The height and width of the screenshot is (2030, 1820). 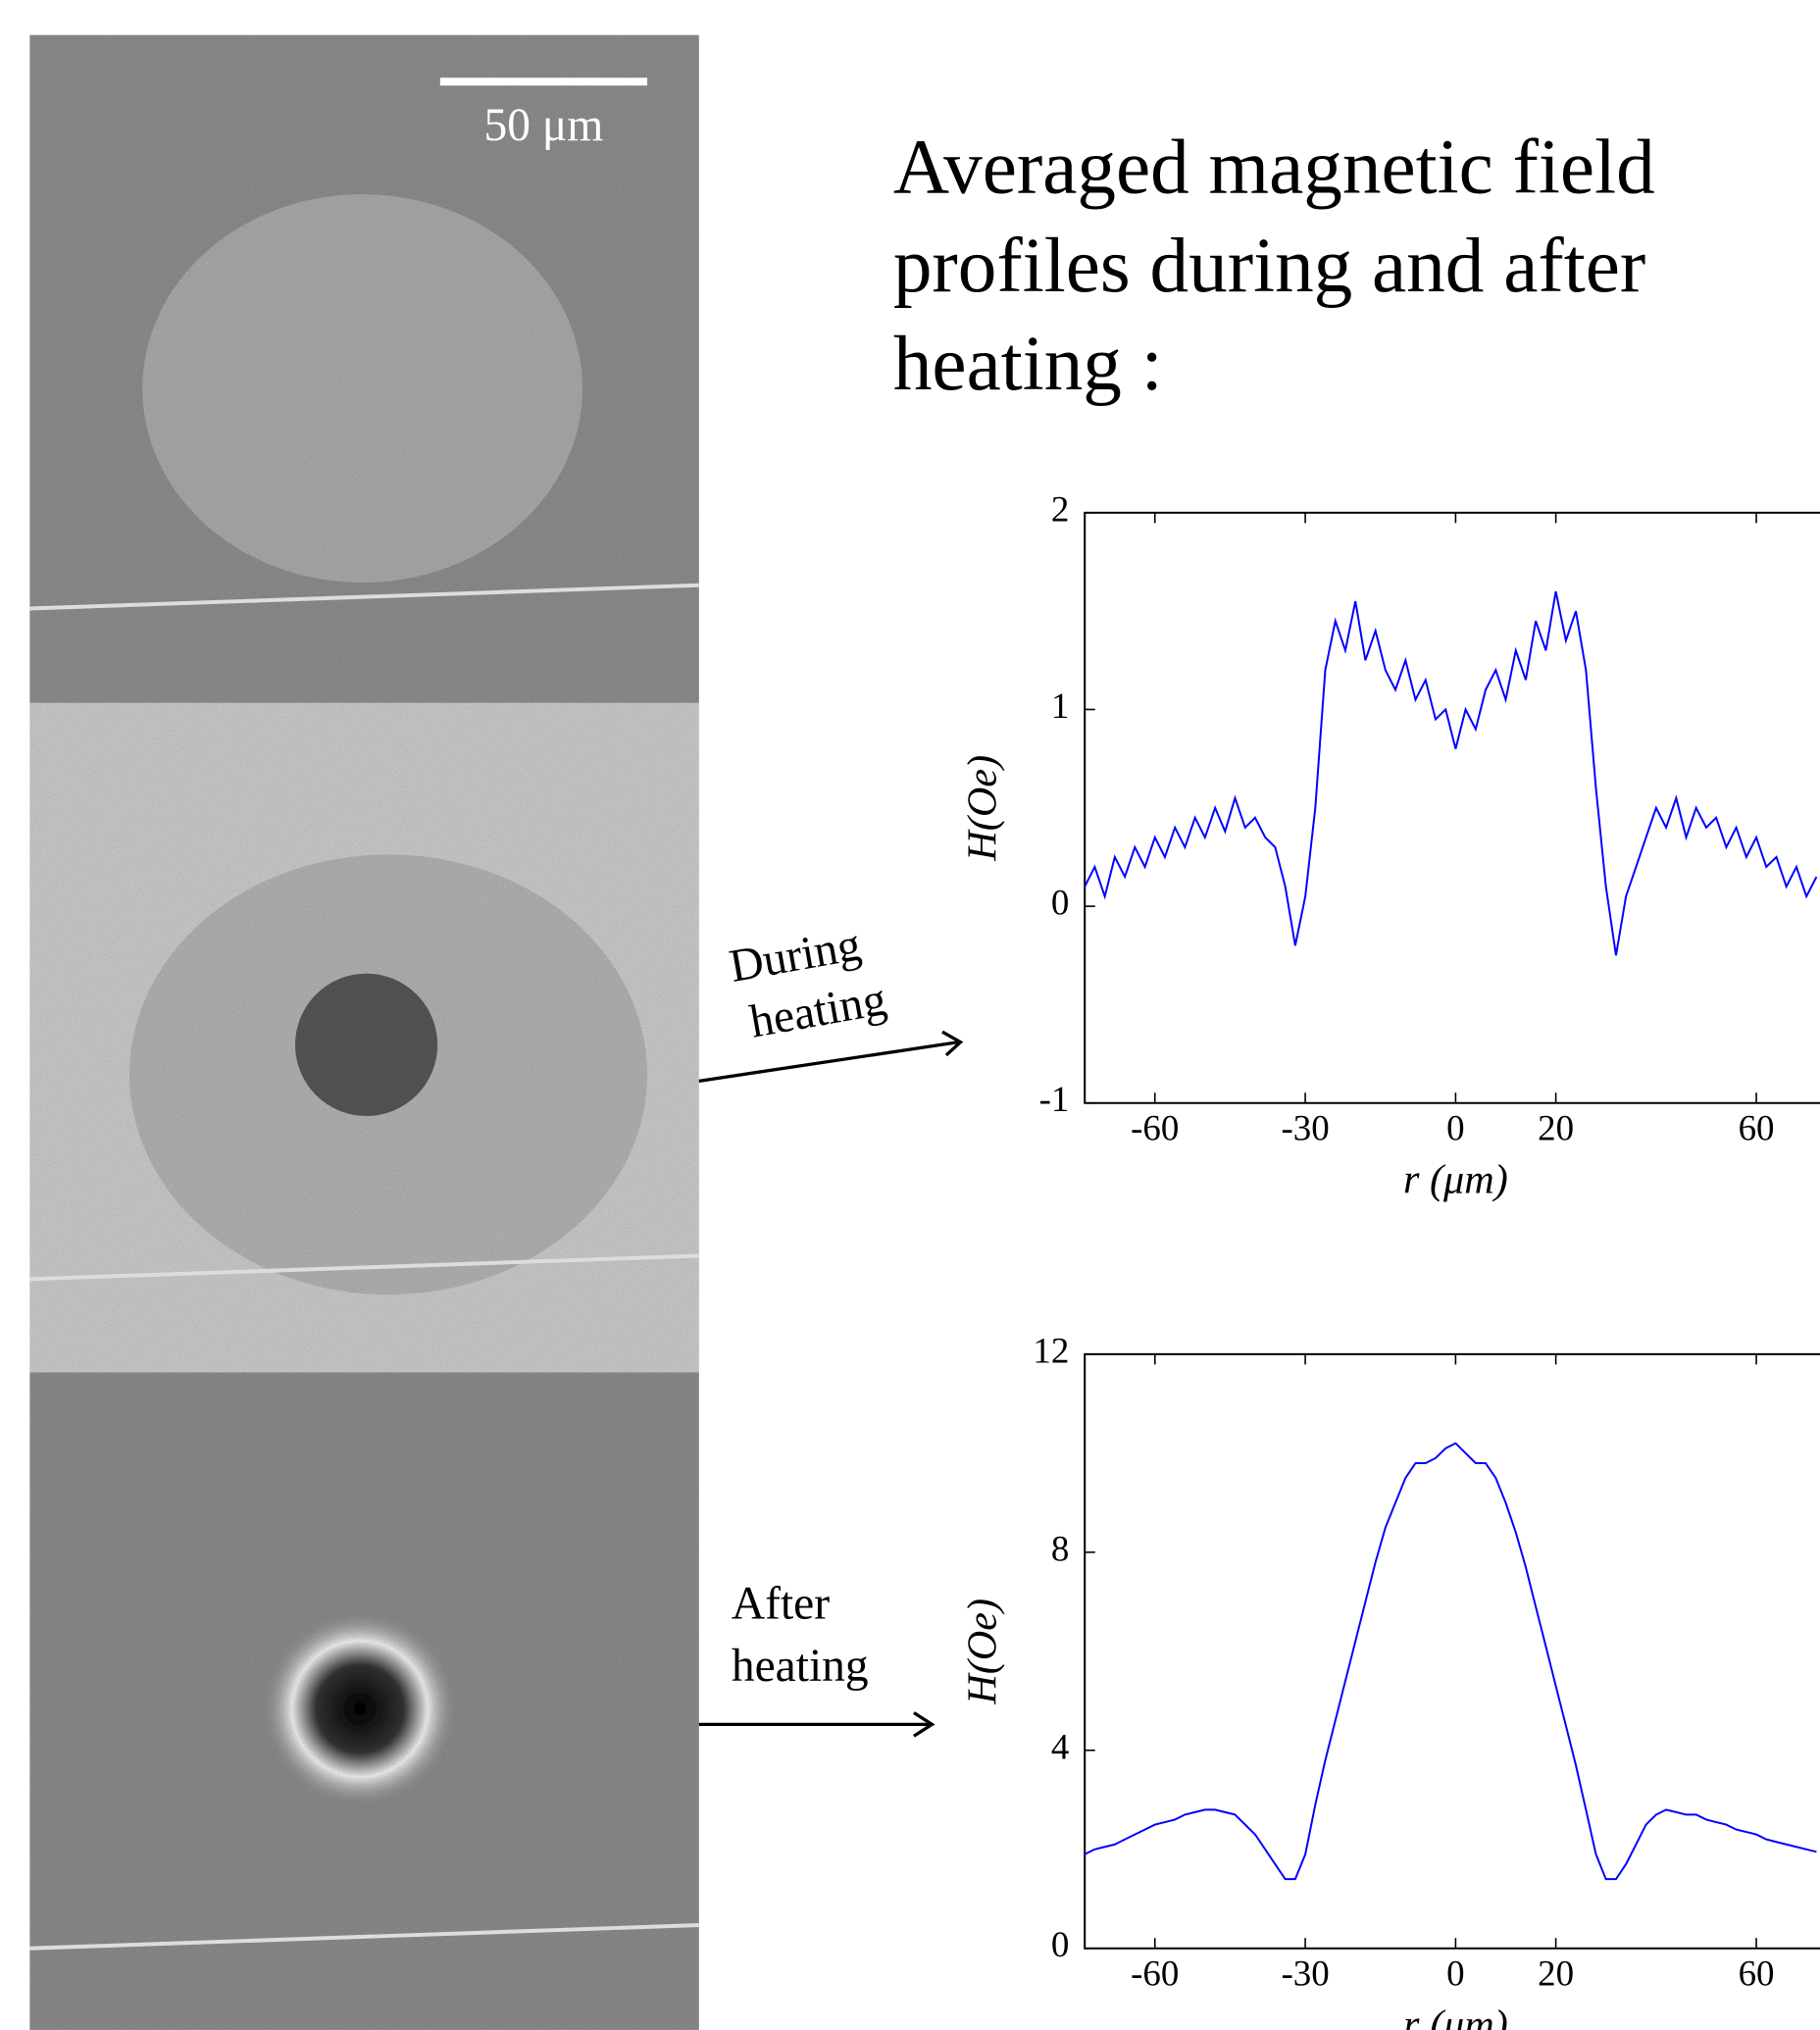 What do you see at coordinates (362, 389) in the screenshot?
I see `micrograph-feature` at bounding box center [362, 389].